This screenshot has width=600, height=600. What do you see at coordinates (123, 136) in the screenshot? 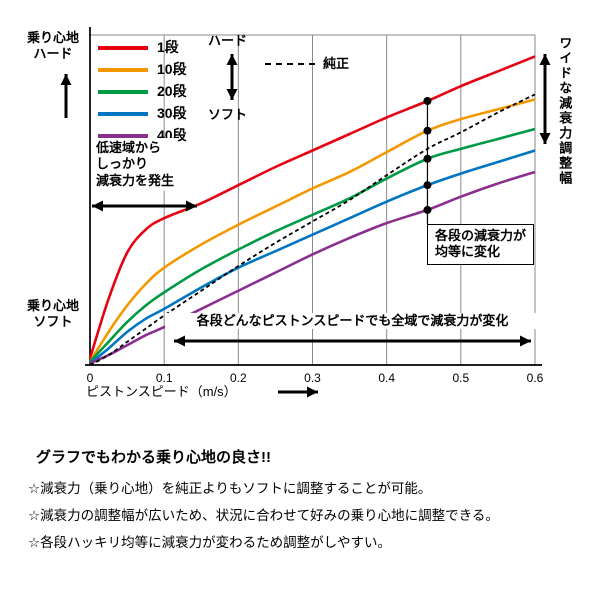
I see `series-swatch-40dan` at bounding box center [123, 136].